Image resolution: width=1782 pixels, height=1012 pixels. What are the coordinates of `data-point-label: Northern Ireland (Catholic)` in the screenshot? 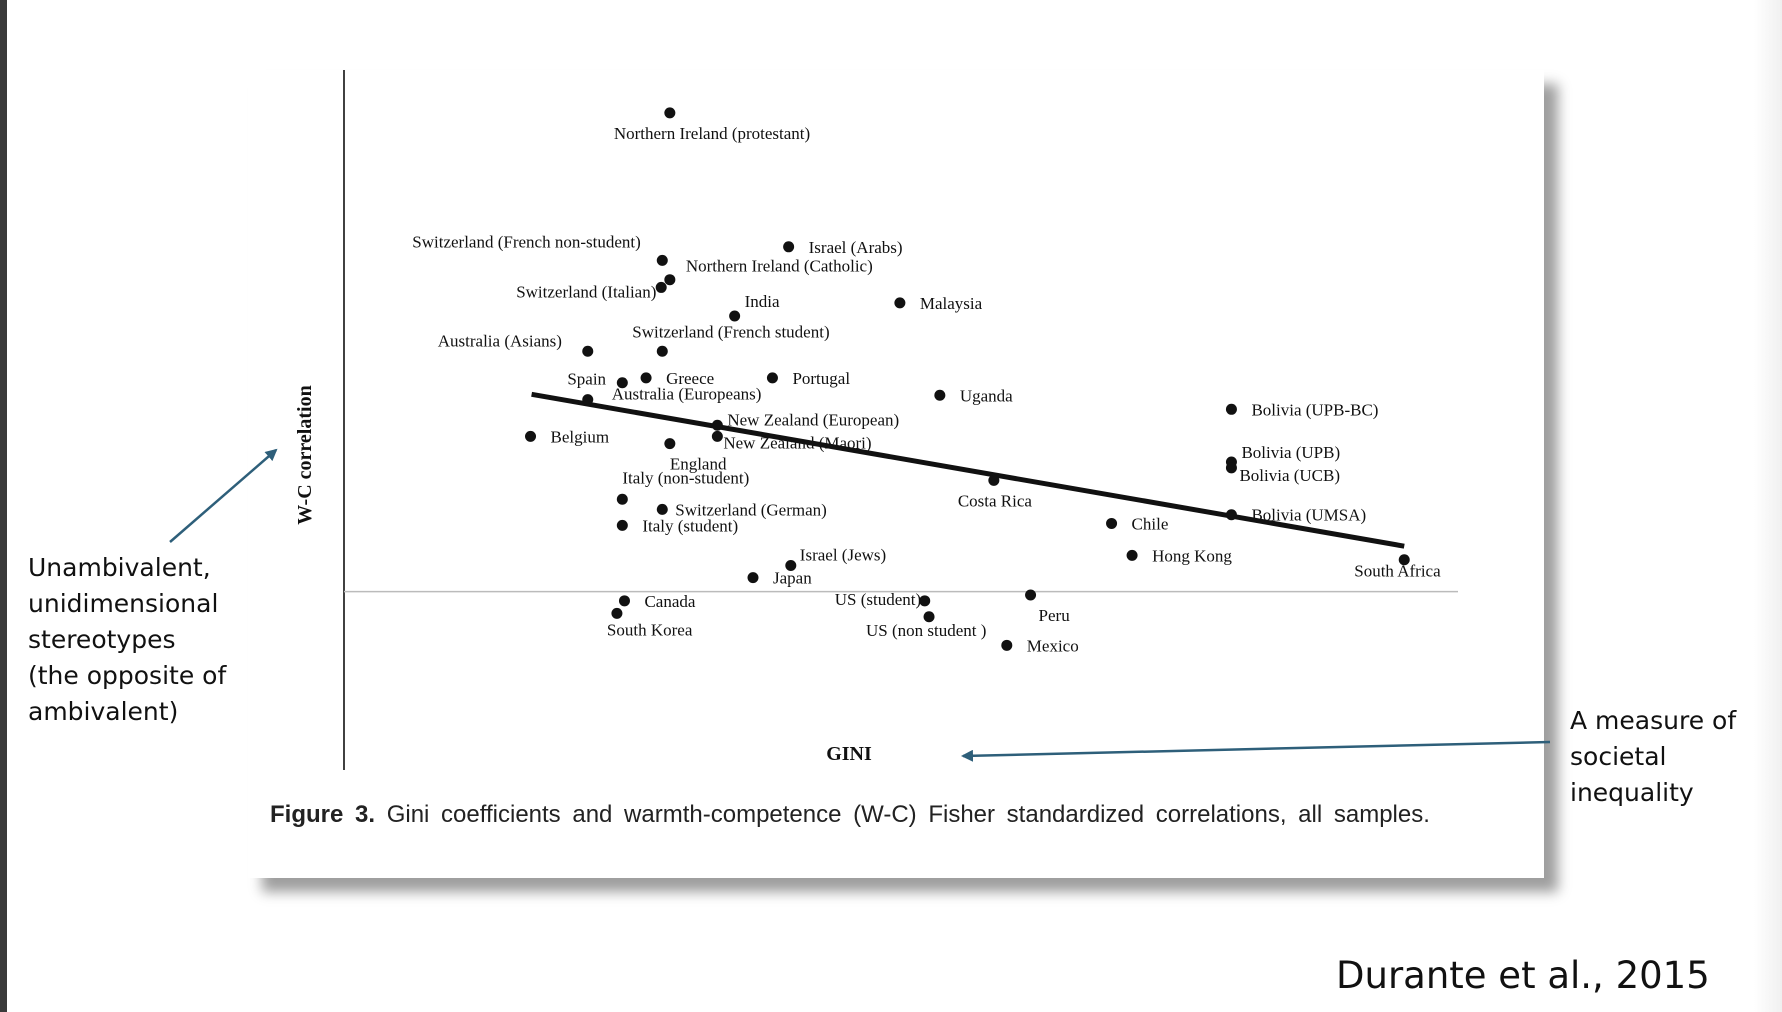 It's located at (779, 266).